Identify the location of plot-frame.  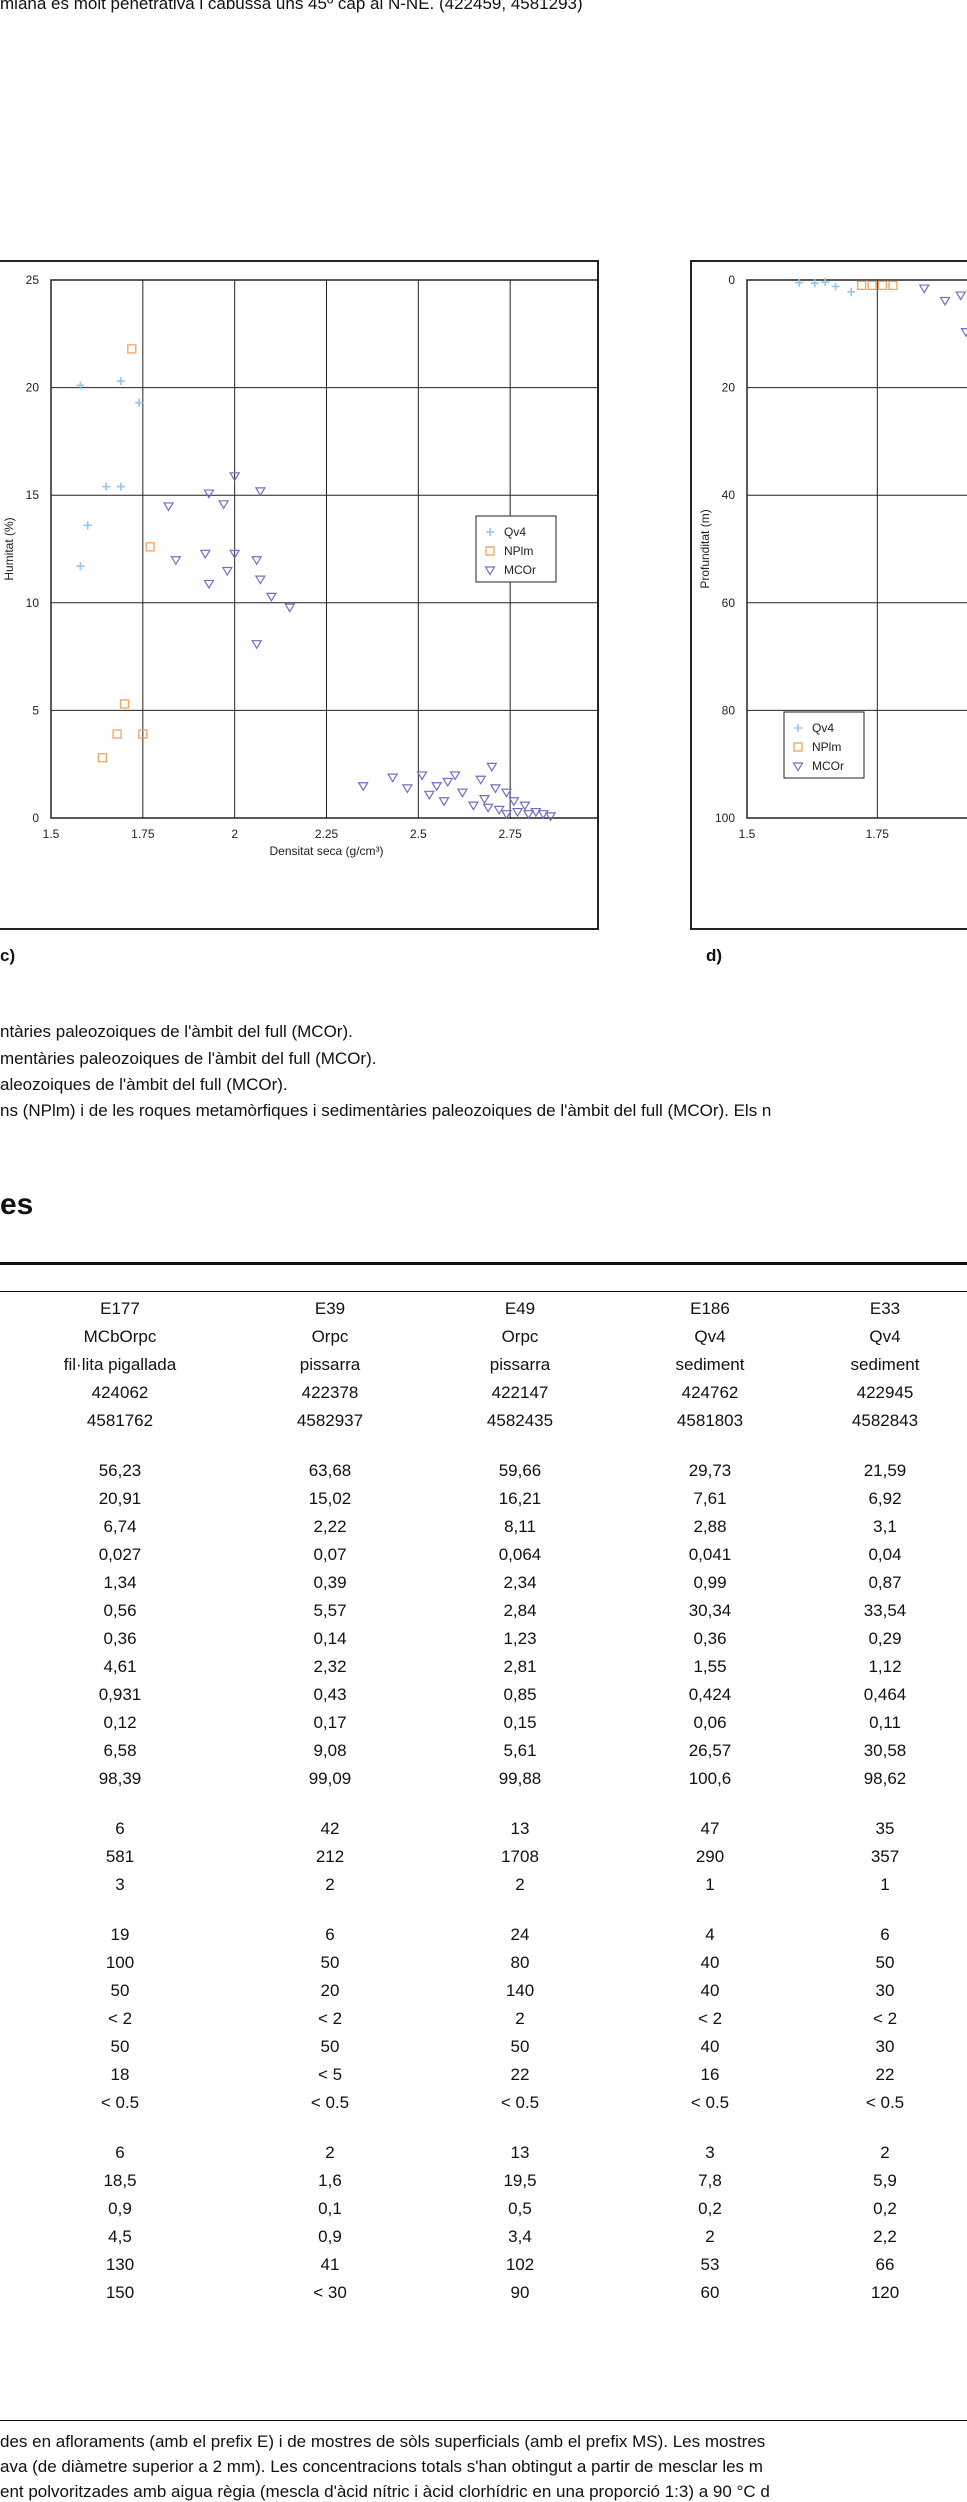
(856, 549).